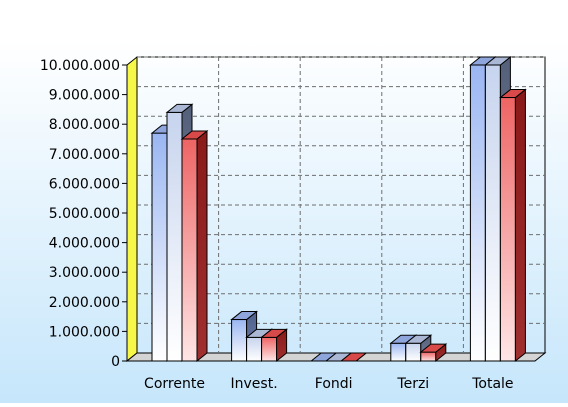 The image size is (568, 407). I want to click on y-tick-label: 0, so click(115, 362).